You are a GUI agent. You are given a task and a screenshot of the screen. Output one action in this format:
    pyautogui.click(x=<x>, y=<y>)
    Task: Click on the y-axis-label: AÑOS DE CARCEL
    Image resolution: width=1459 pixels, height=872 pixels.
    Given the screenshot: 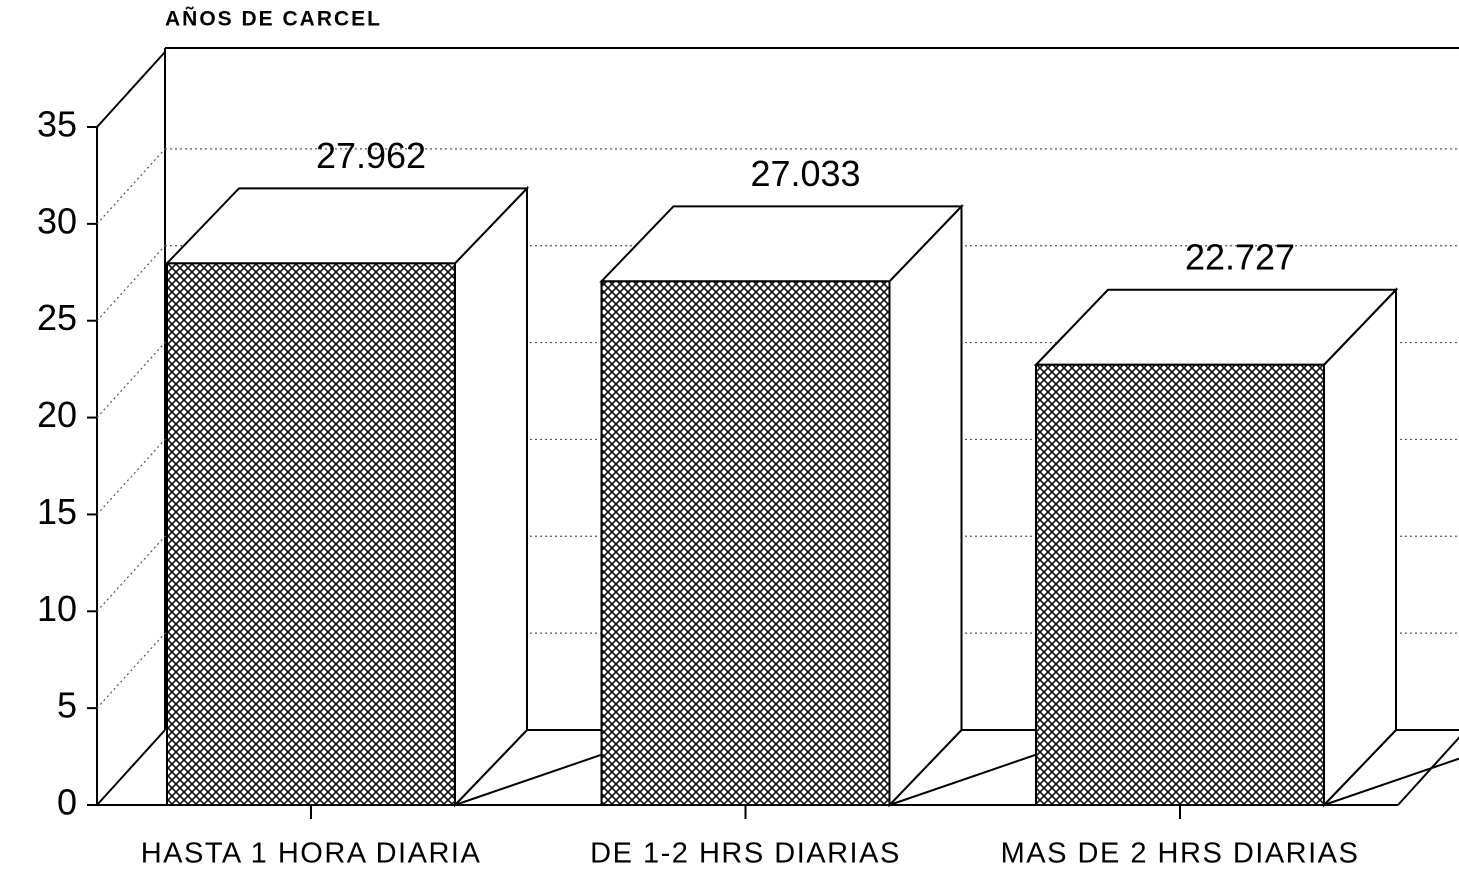 What is the action you would take?
    pyautogui.click(x=273, y=19)
    